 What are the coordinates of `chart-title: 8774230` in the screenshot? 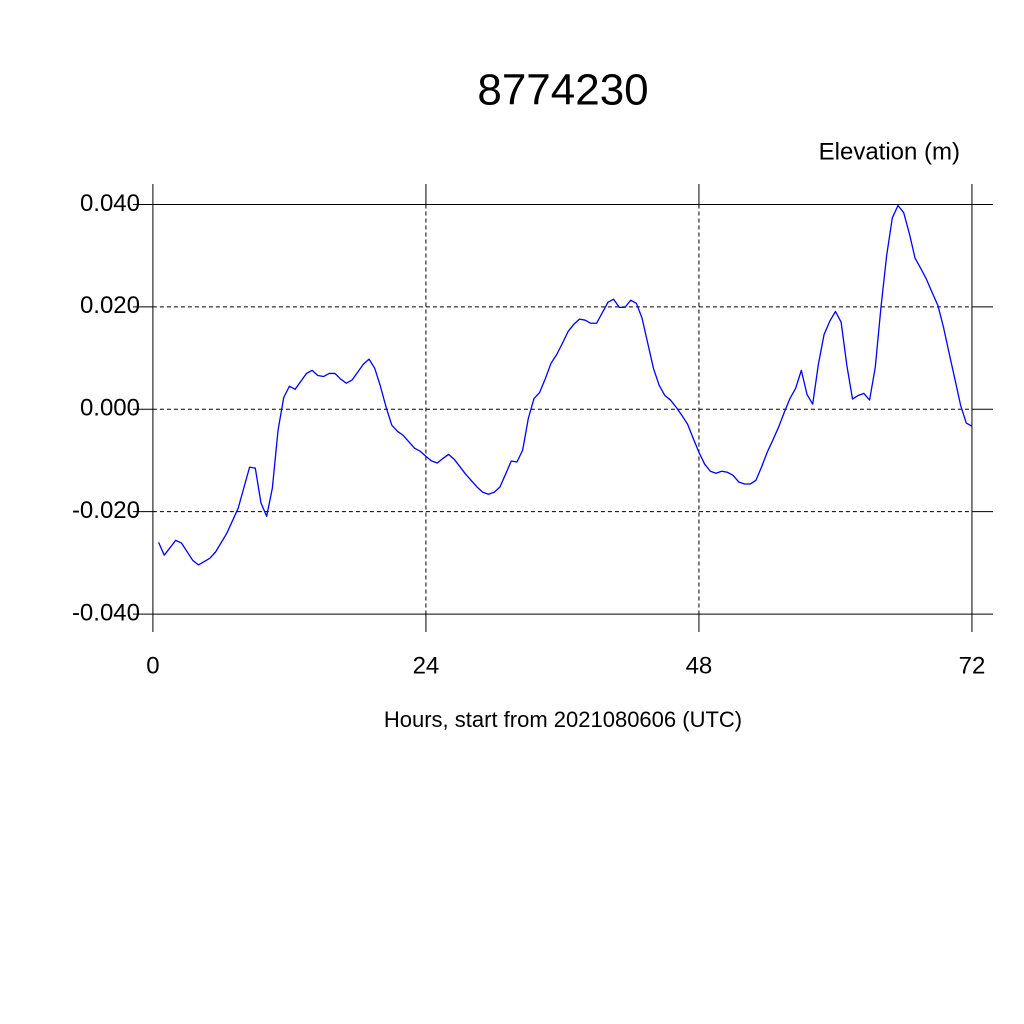 It's located at (562, 90).